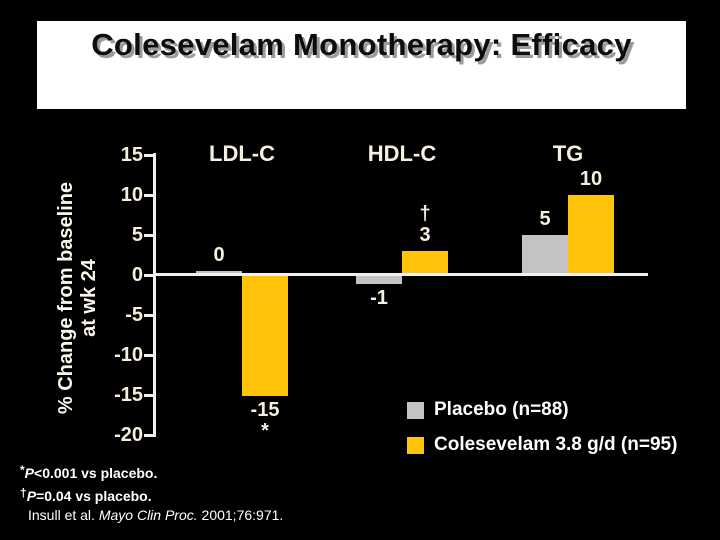 Image resolution: width=720 pixels, height=540 pixels. What do you see at coordinates (501, 409) in the screenshot?
I see `legend-label: Placebo (n=88)` at bounding box center [501, 409].